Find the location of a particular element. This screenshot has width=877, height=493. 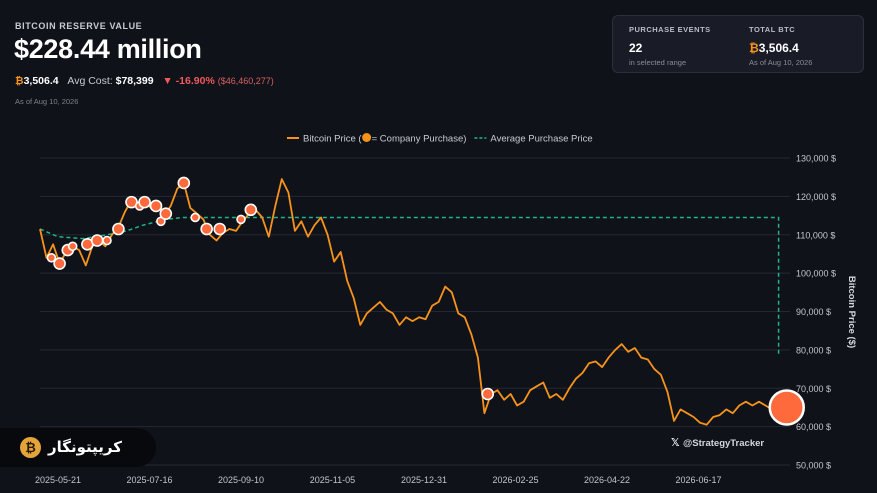

y-tick-label: 70,000 $ is located at coordinates (813, 389).